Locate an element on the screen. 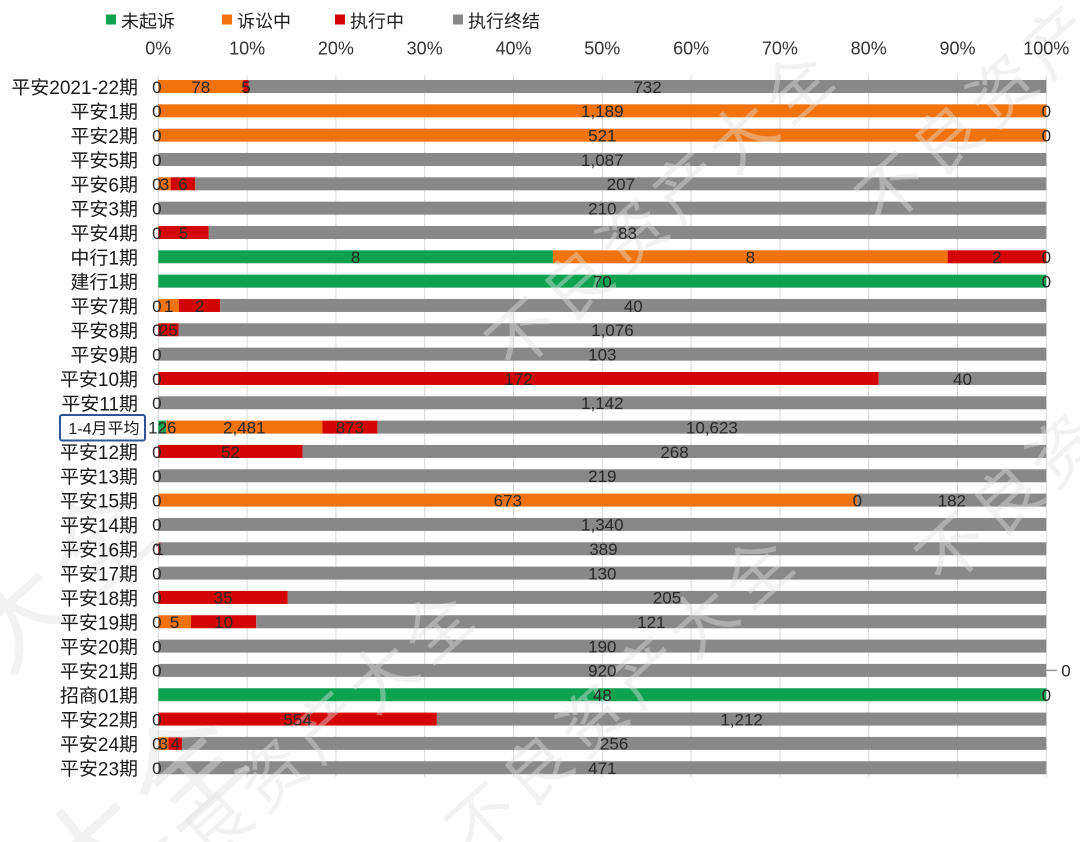  svg-text: 20 is located at coordinates (108, 648).